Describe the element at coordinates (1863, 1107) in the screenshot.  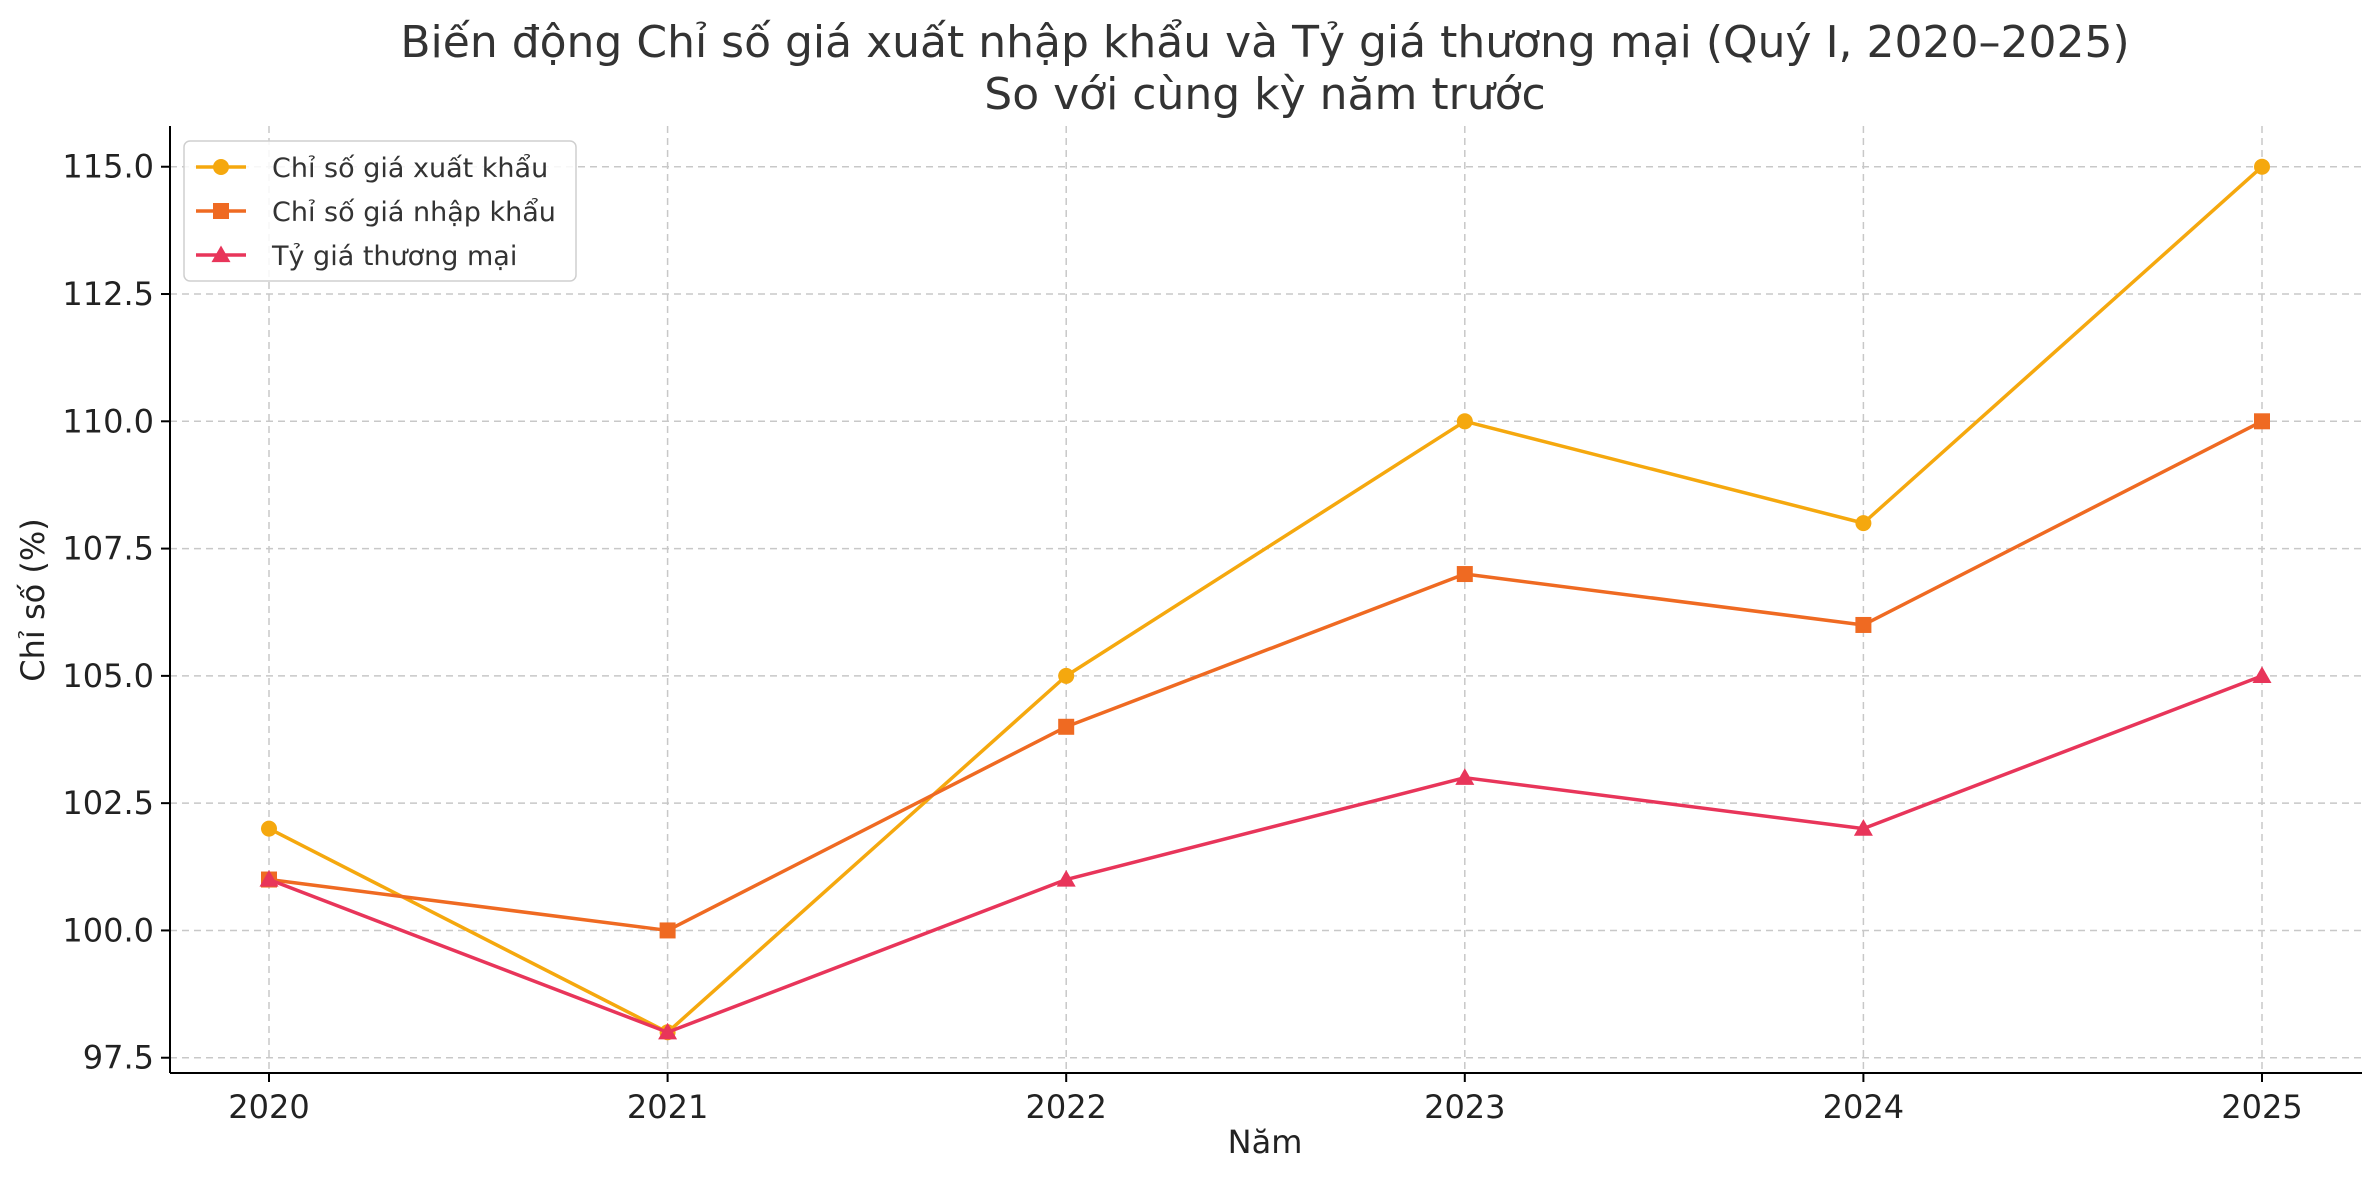
I see `x-tick-label: 2024` at that location.